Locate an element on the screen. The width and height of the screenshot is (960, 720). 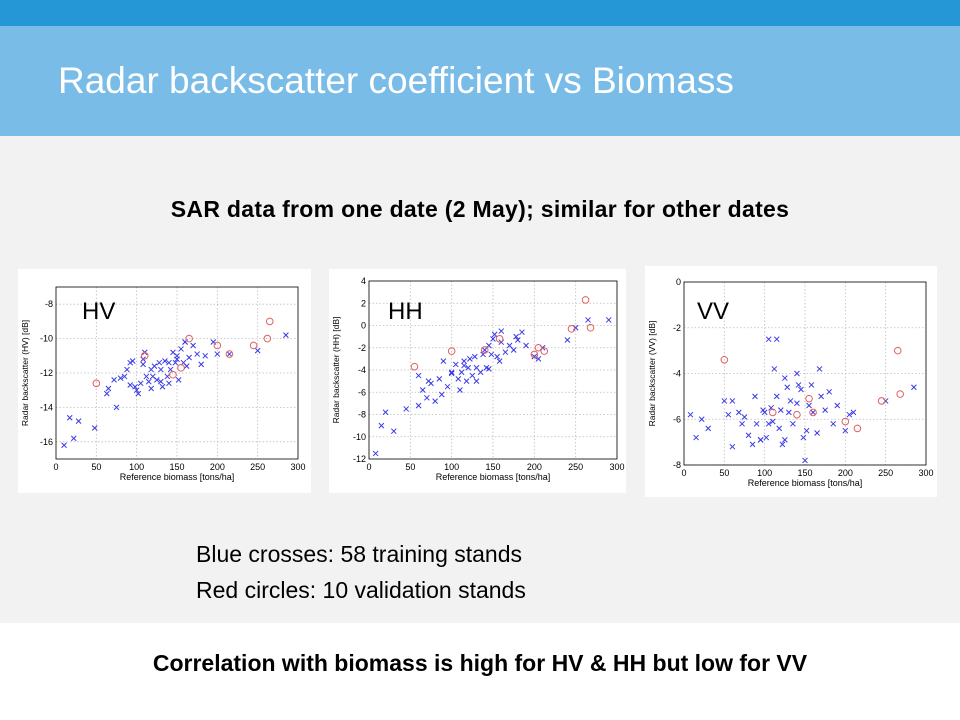
vv-panel-label: VV is located at coordinates (713, 311).